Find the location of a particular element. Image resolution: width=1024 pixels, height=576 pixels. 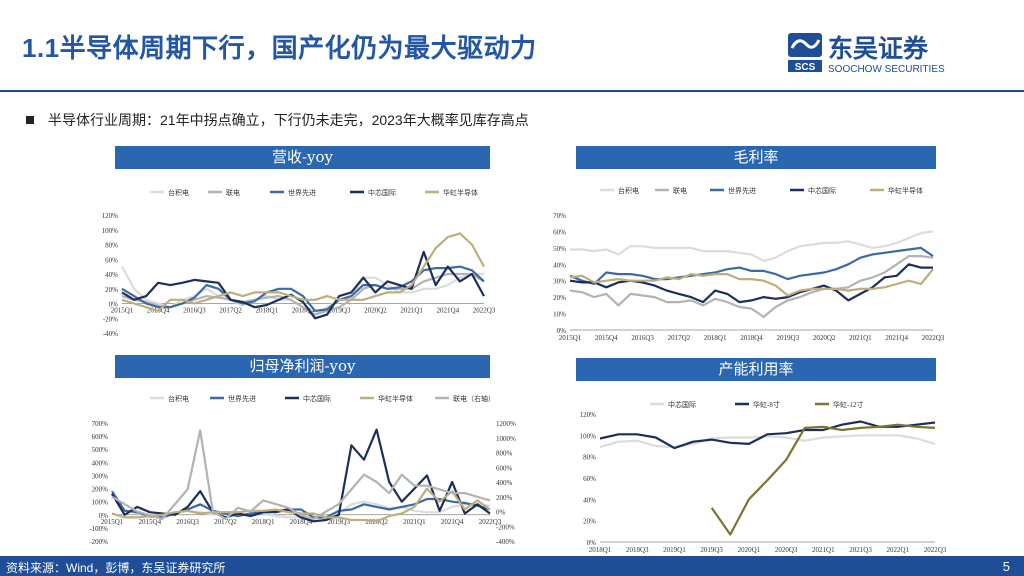

y2-tick-label: 200% is located at coordinates (504, 498).